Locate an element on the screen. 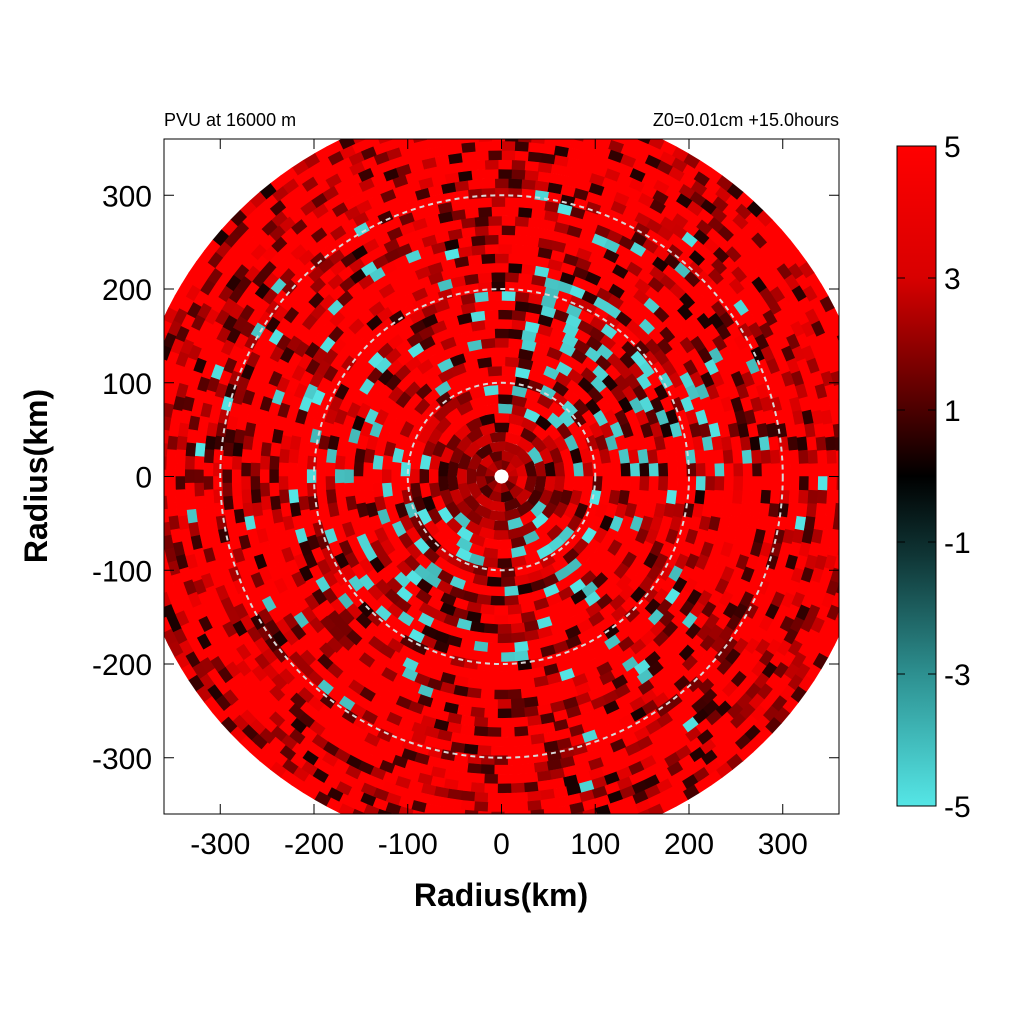 The height and width of the screenshot is (1024, 1024). y-tick-label: -300 is located at coordinates (122, 759).